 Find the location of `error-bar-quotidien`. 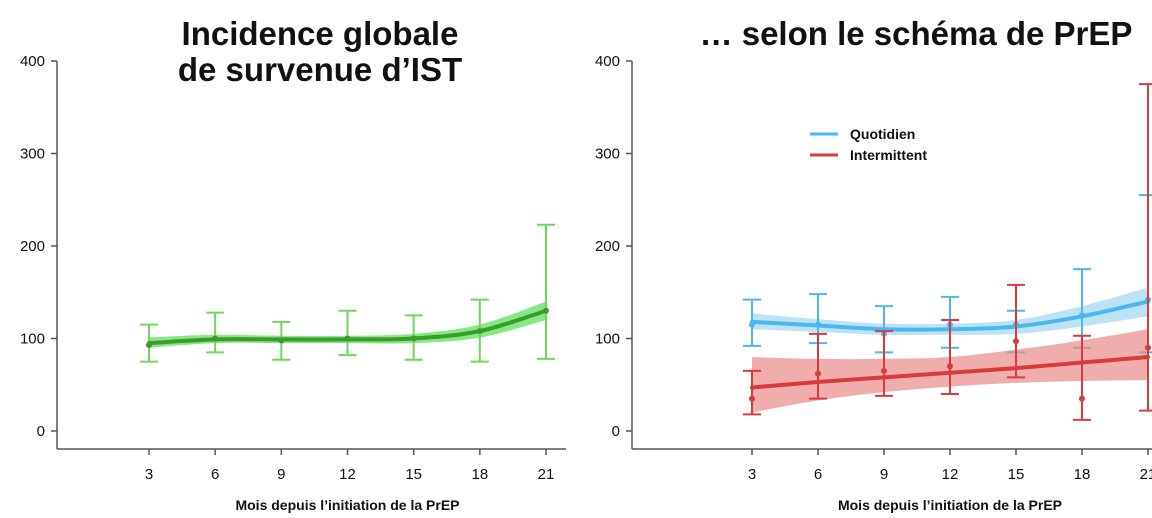

error-bar-quotidien is located at coordinates (1145, 274).